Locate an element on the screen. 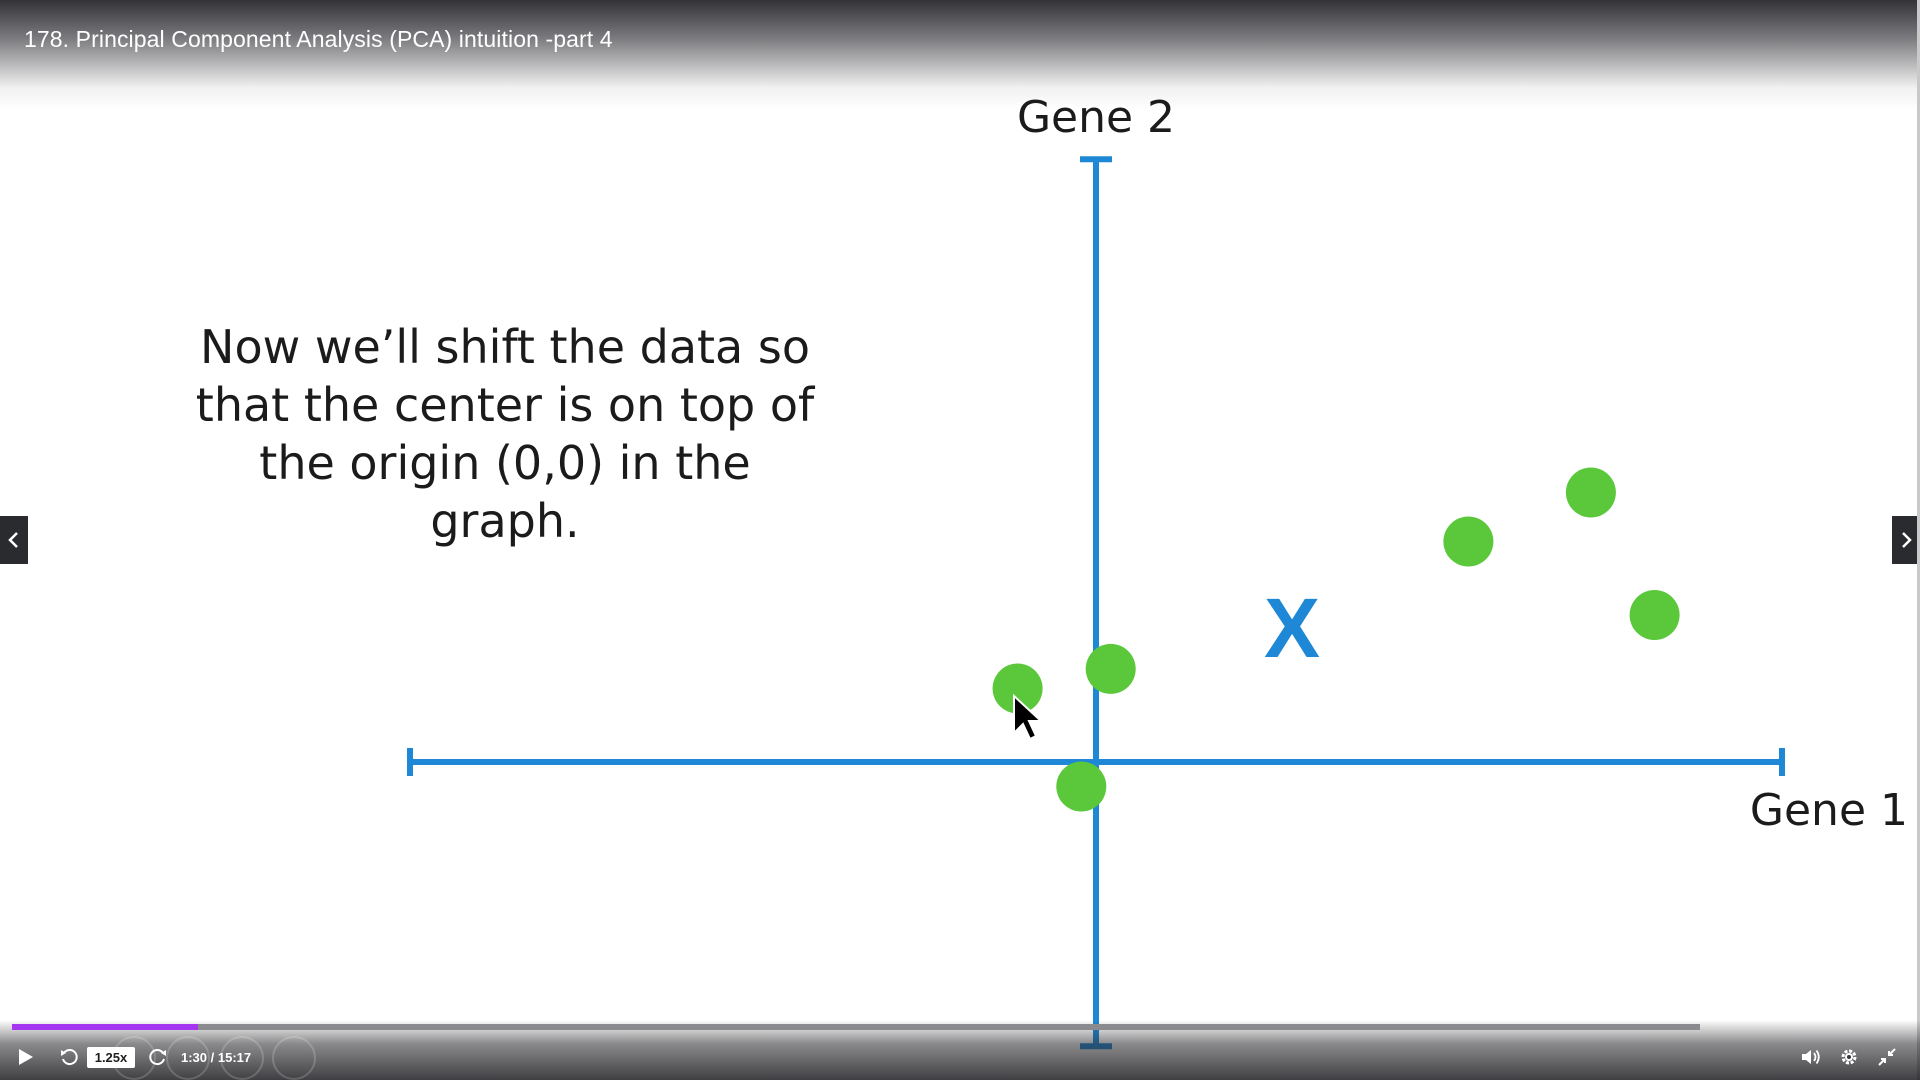  play-button is located at coordinates (25, 1057).